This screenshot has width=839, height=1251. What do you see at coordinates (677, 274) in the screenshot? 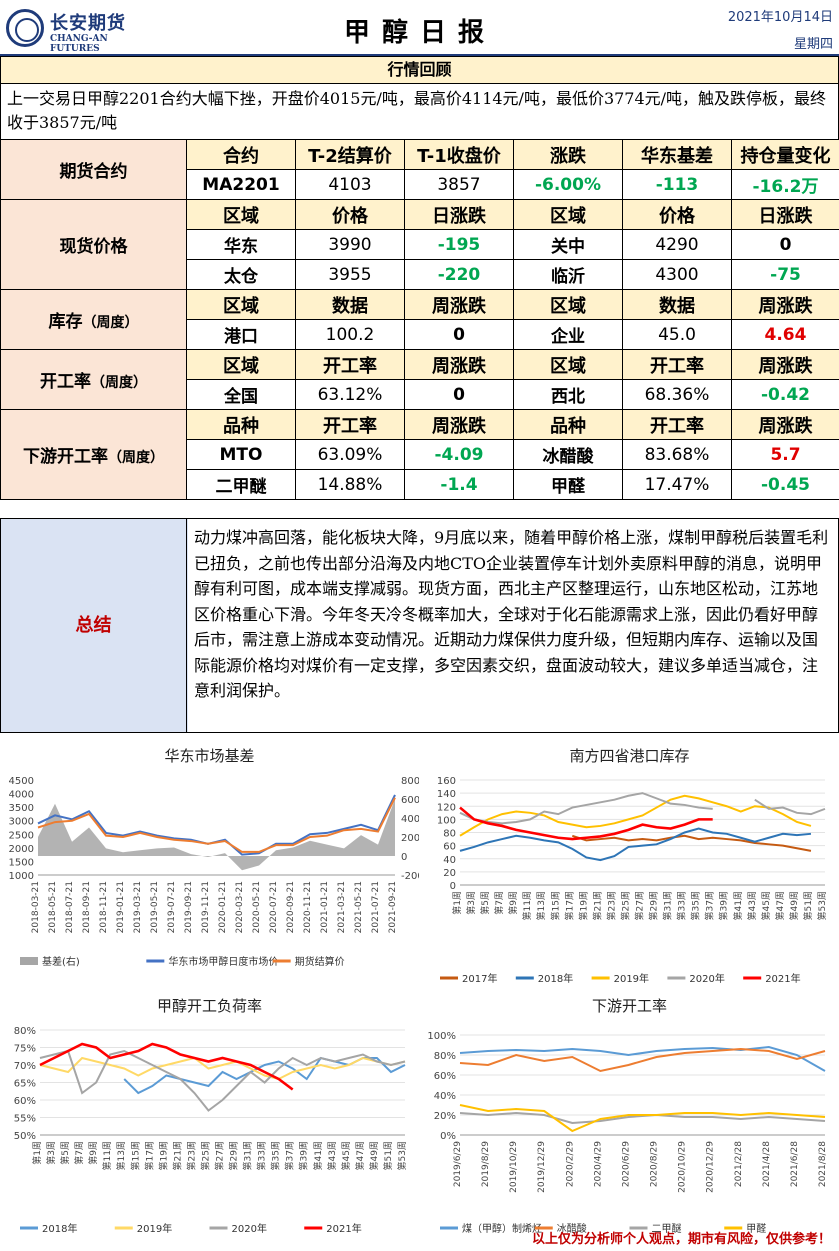
I see `spot-price: 4300` at bounding box center [677, 274].